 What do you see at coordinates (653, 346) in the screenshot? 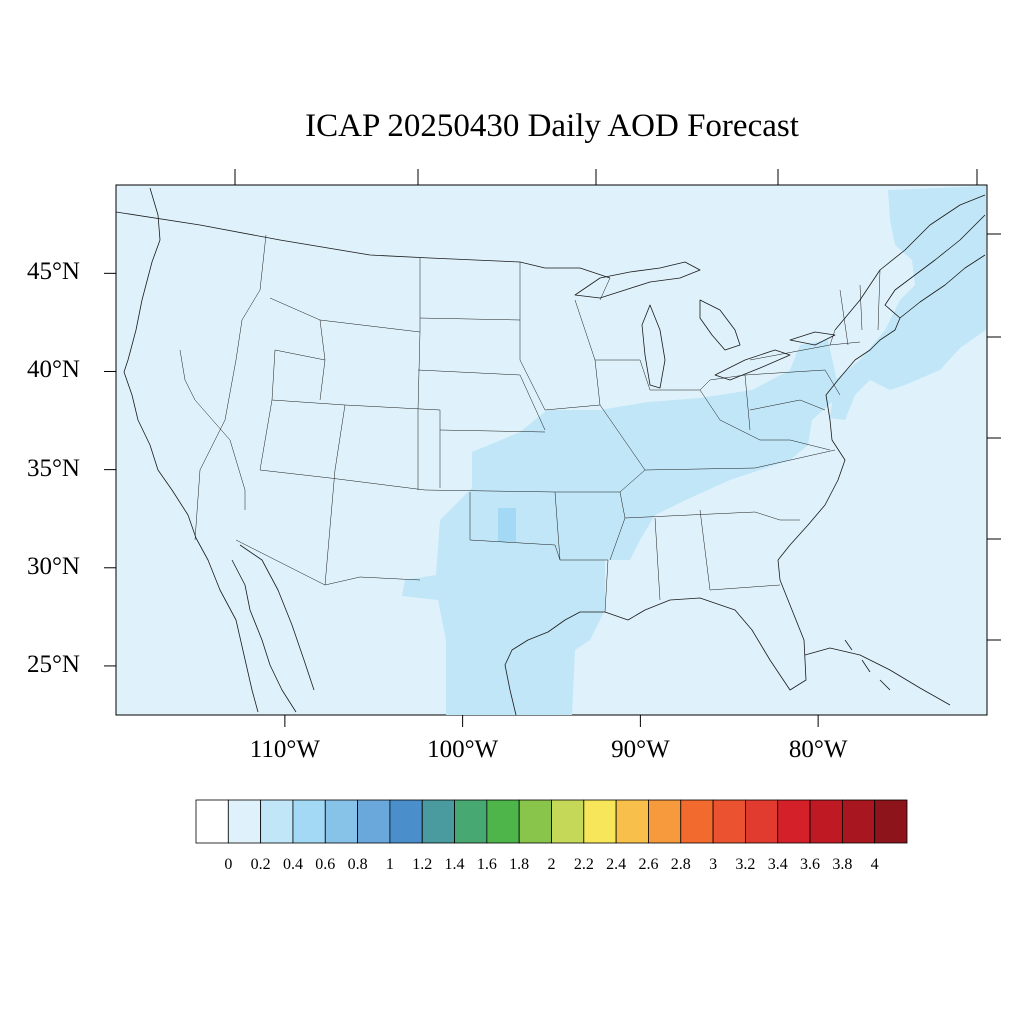
I see `lake-michigan` at bounding box center [653, 346].